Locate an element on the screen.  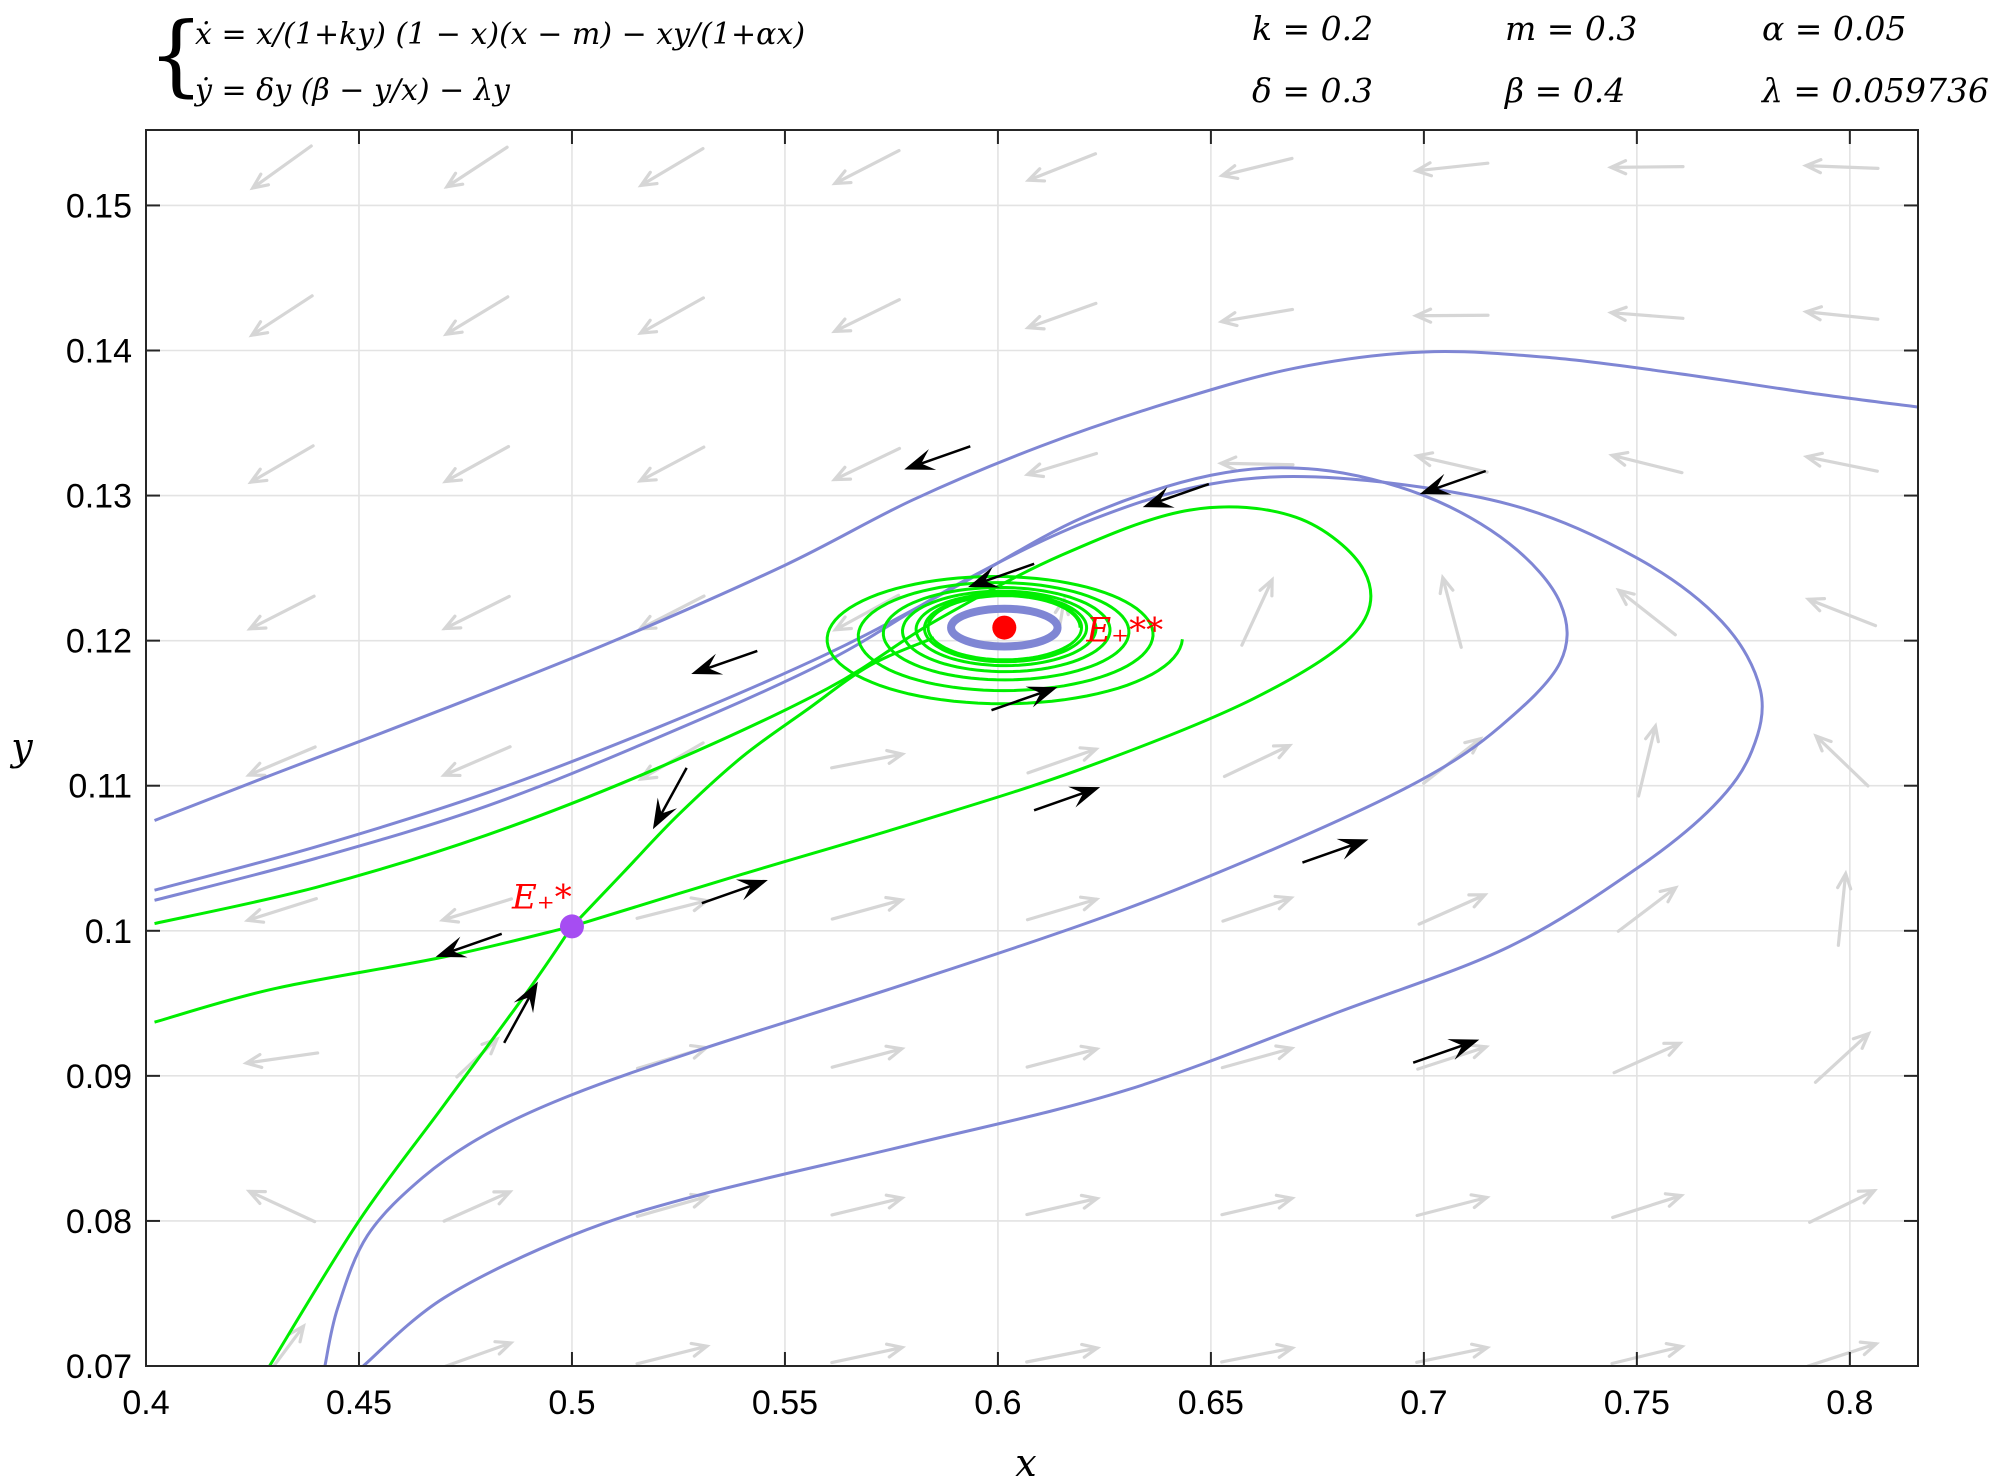
saddle-equilibrium-marker is located at coordinates (571, 926).